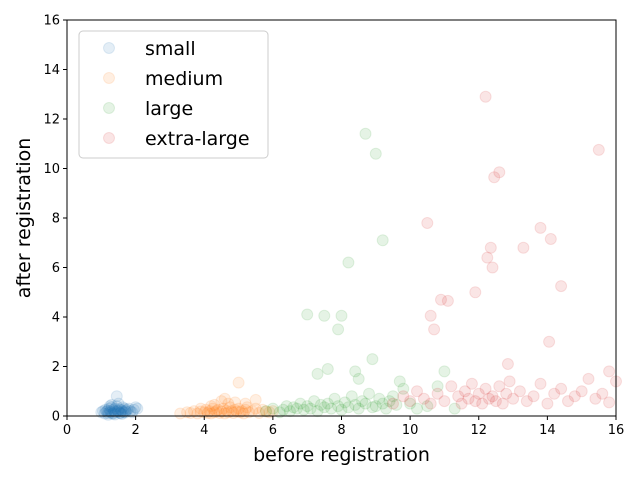  What do you see at coordinates (478, 430) in the screenshot?
I see `x-tick-label: 12` at bounding box center [478, 430].